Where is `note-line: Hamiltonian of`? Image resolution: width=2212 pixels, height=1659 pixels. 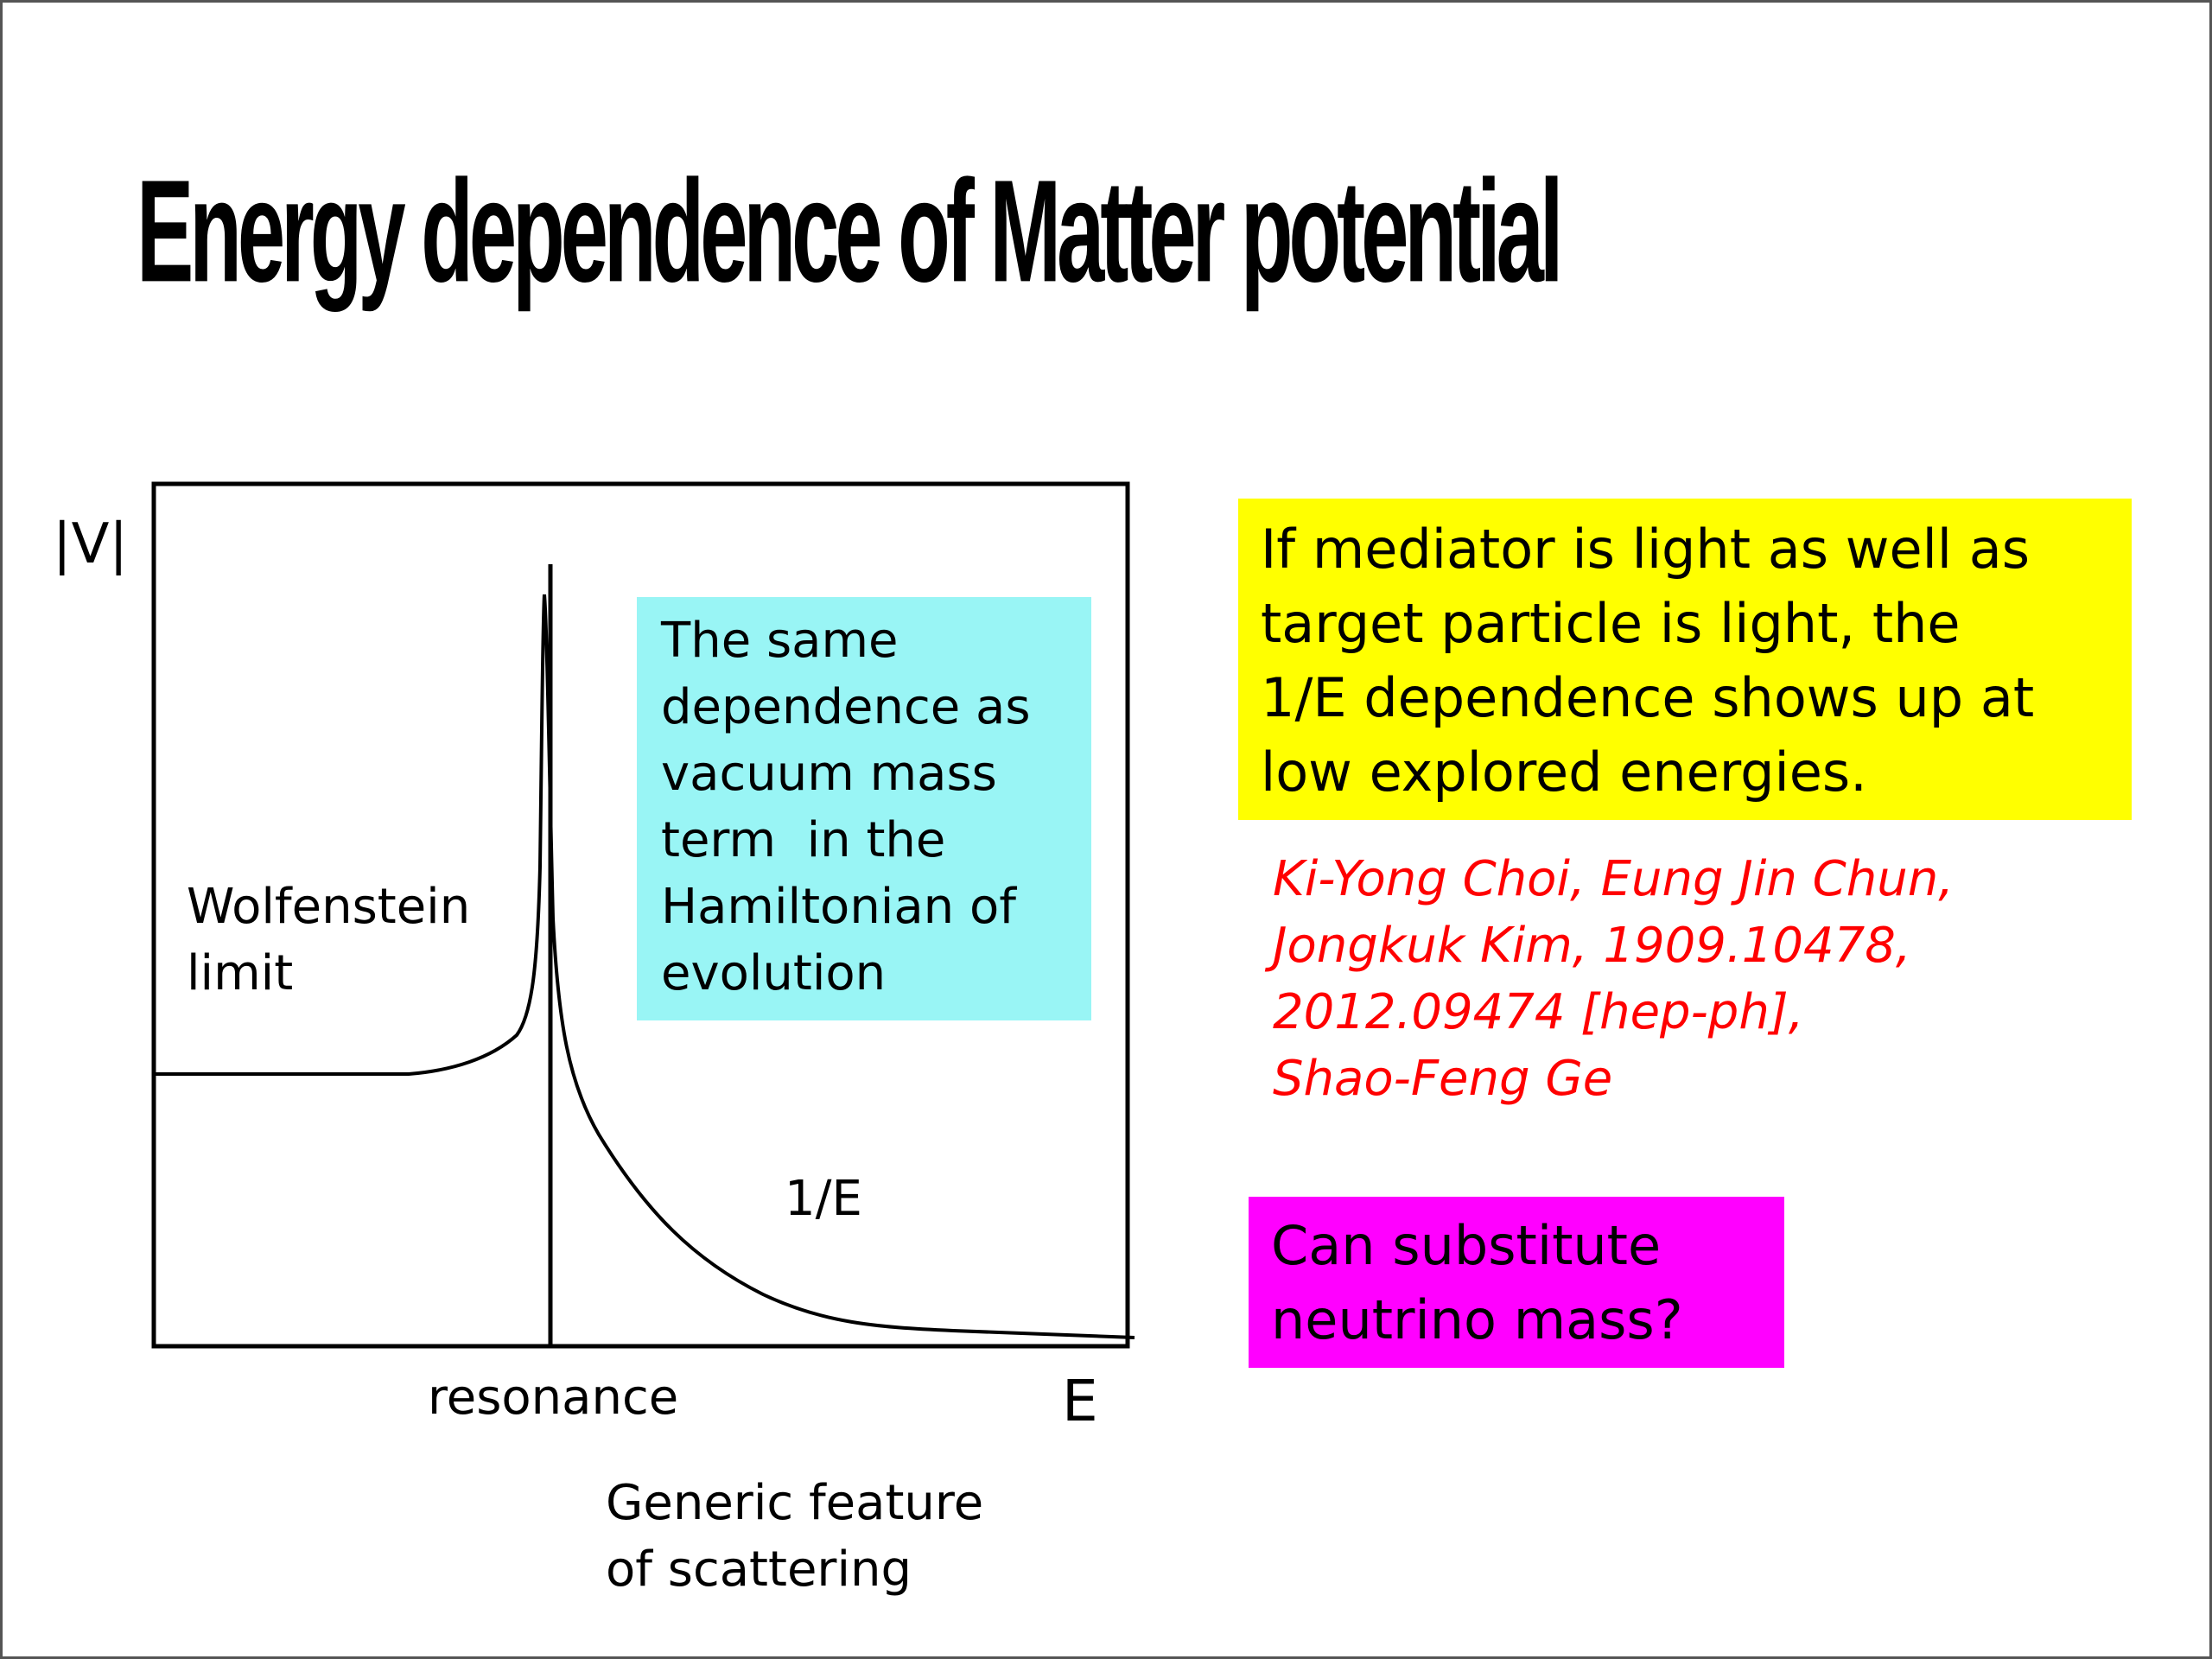
note-line: Hamiltonian of is located at coordinates (838, 907).